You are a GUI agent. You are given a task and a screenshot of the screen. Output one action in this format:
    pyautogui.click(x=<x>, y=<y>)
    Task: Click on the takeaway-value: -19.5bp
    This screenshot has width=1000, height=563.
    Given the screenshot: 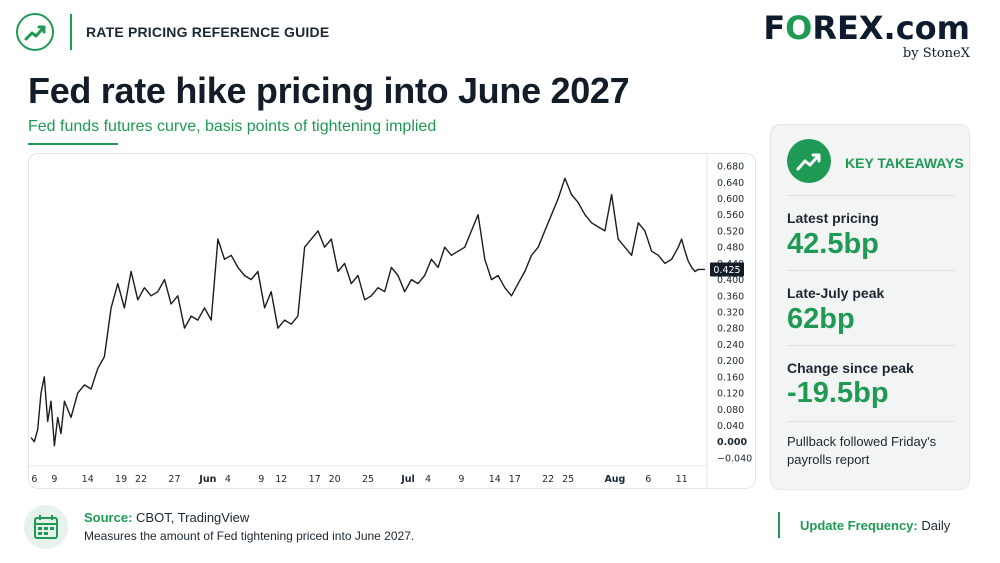 What is the action you would take?
    pyautogui.click(x=838, y=393)
    